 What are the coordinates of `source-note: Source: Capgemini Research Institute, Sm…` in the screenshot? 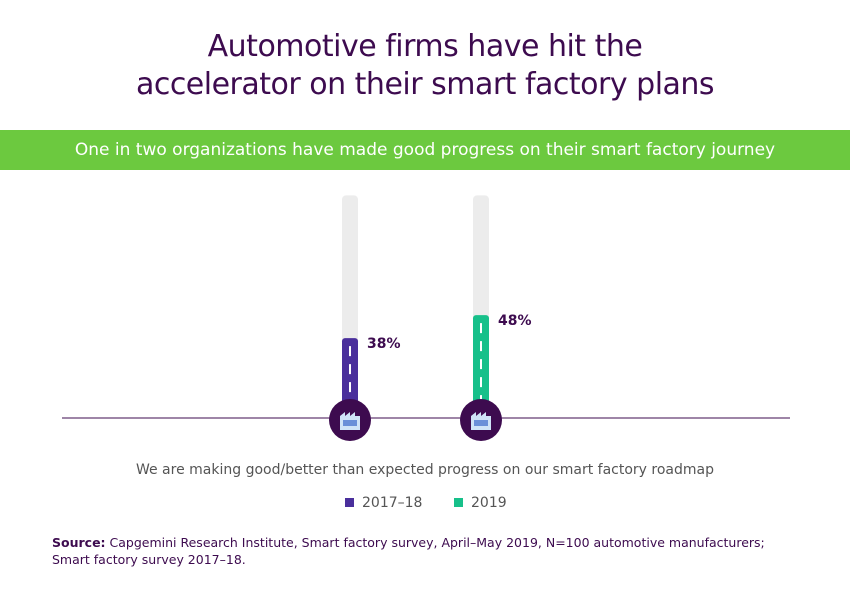 It's located at (422, 551).